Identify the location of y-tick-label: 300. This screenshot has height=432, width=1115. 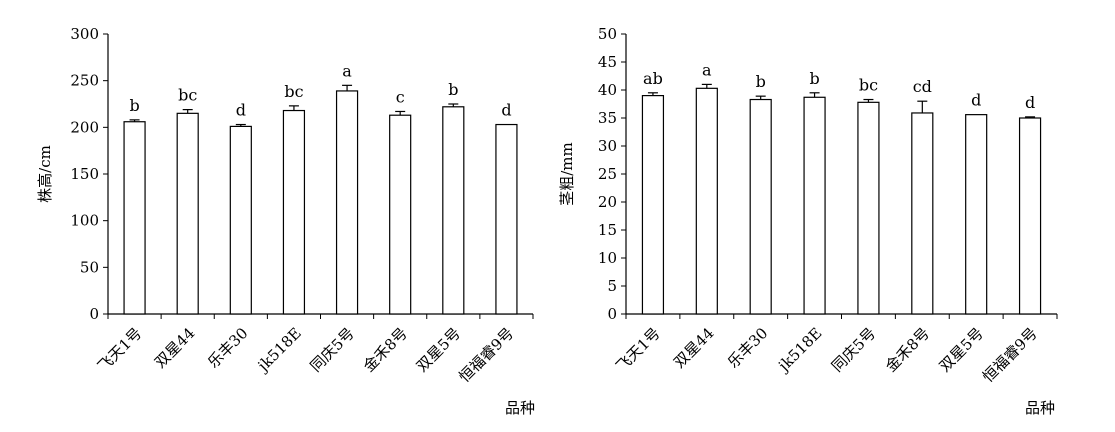
(84, 34).